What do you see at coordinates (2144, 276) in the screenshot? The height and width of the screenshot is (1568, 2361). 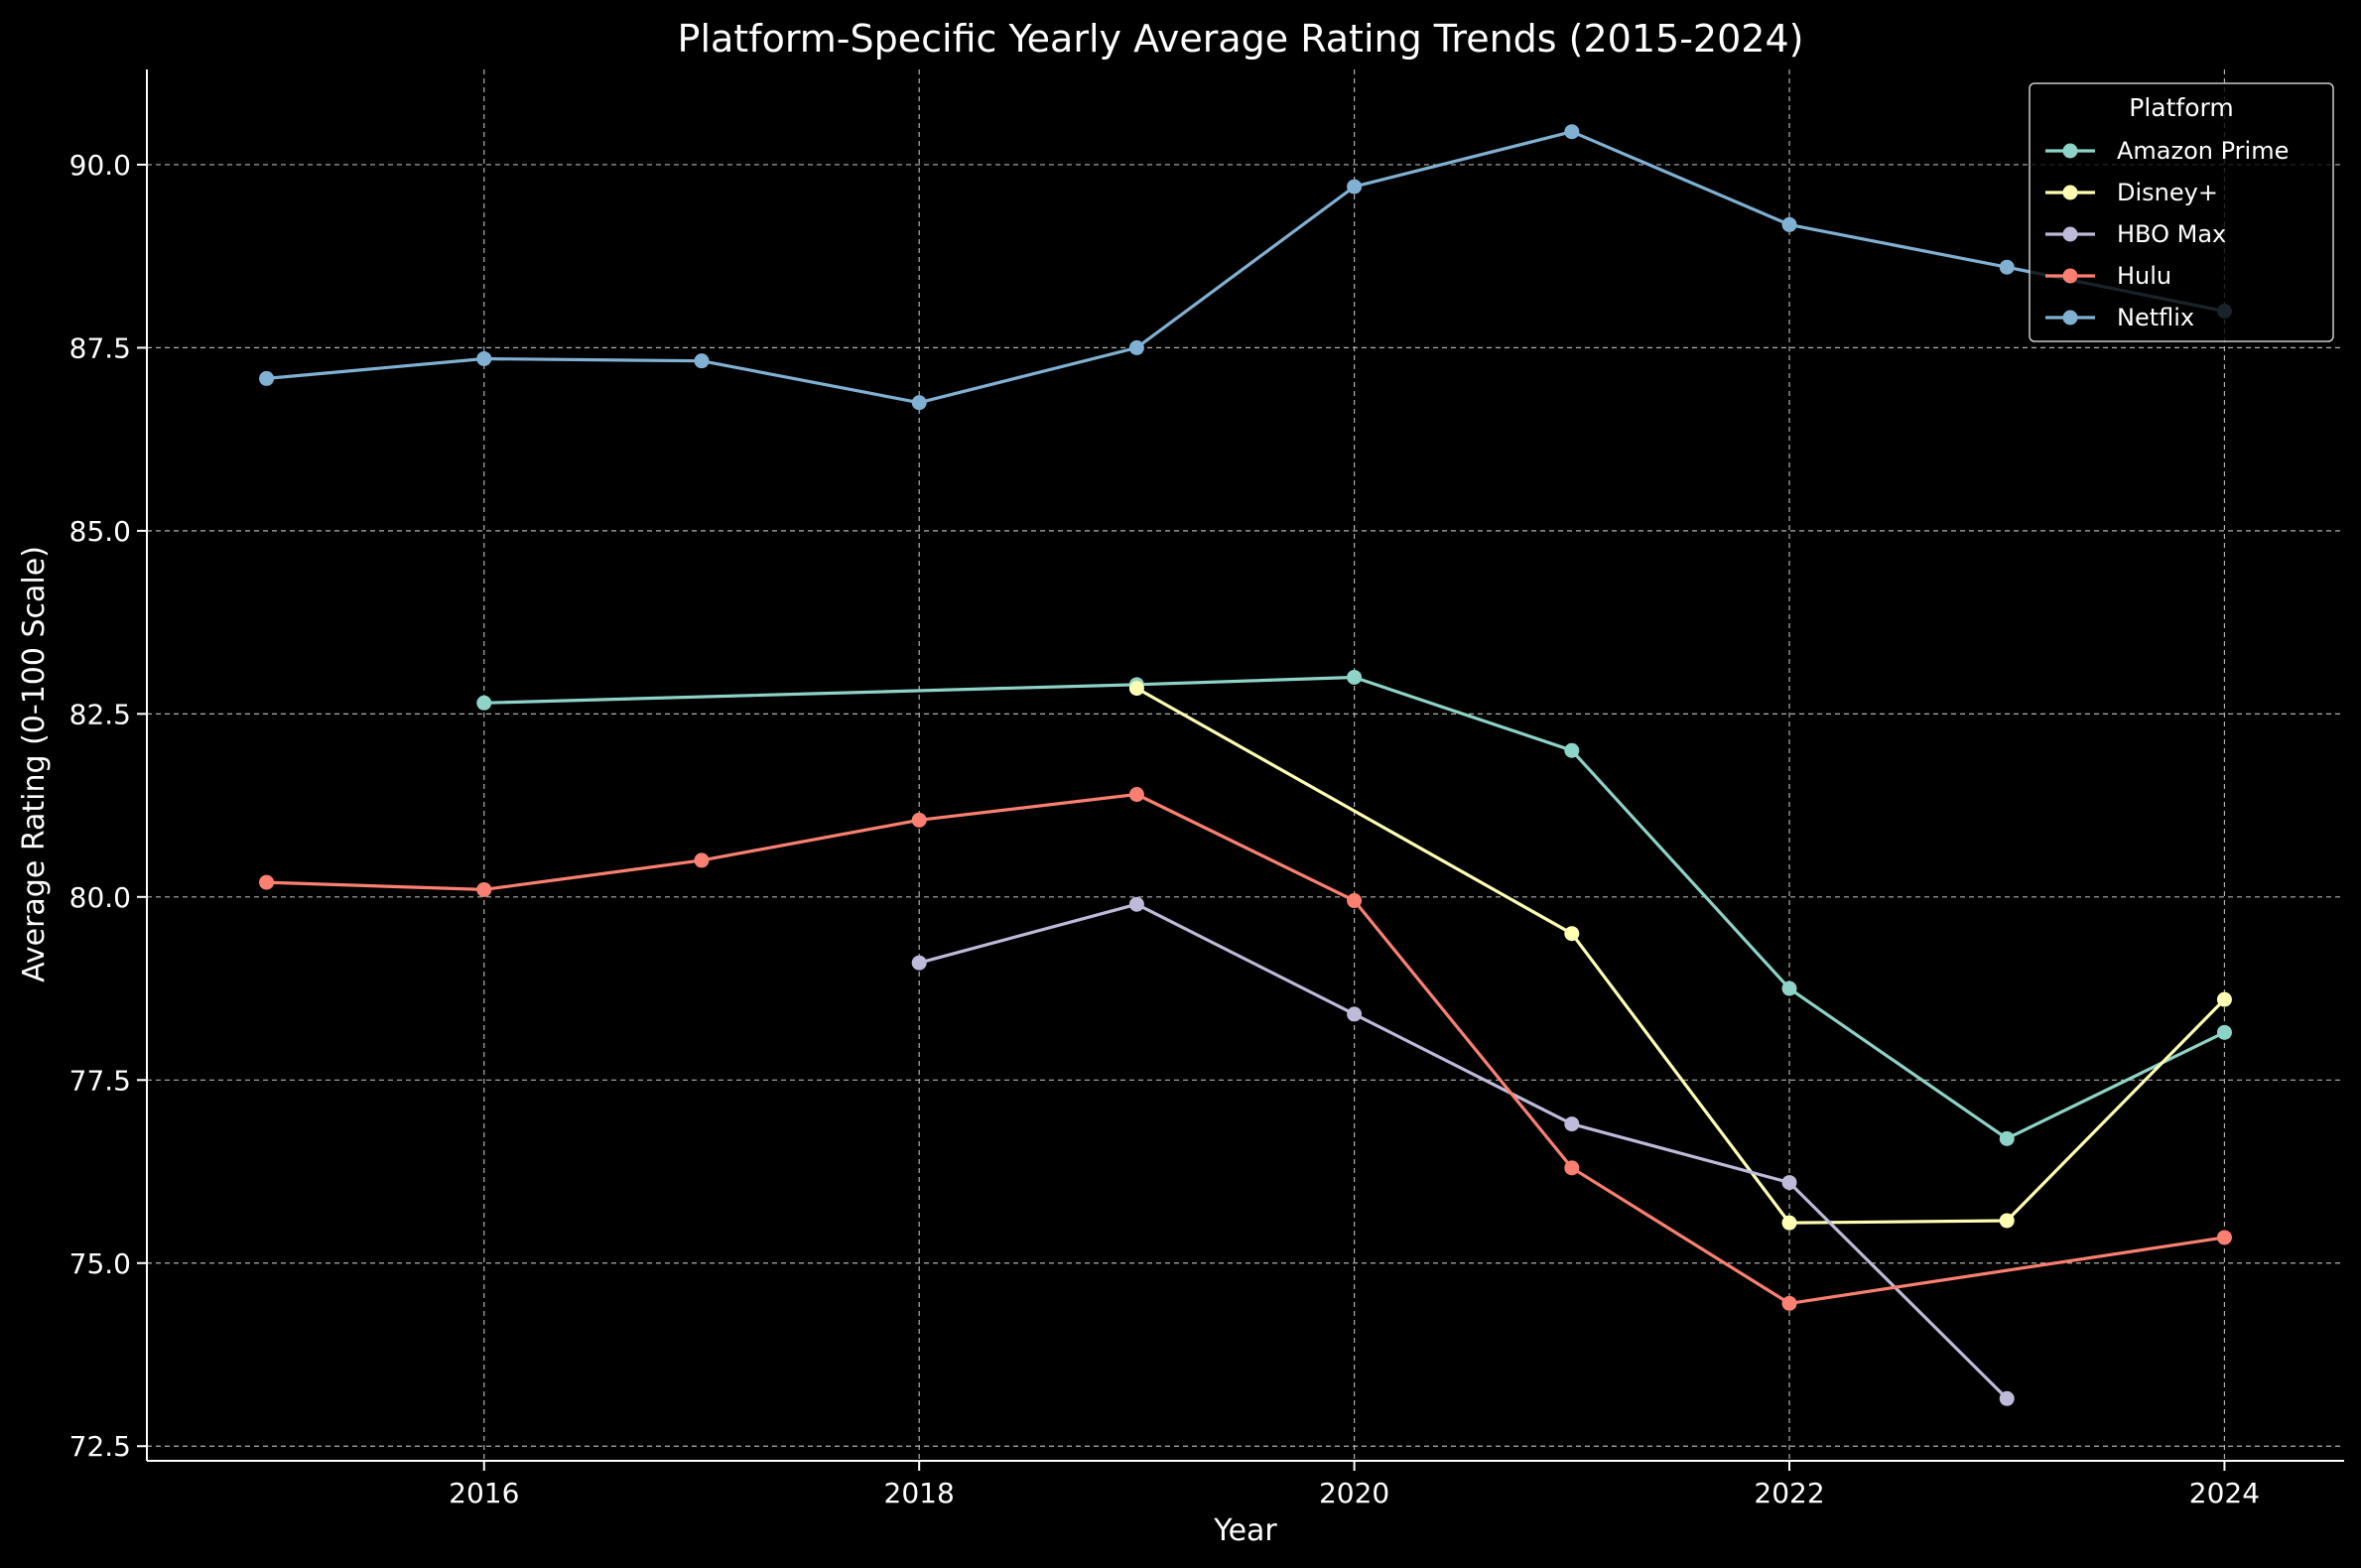 I see `legend-label: Hulu` at bounding box center [2144, 276].